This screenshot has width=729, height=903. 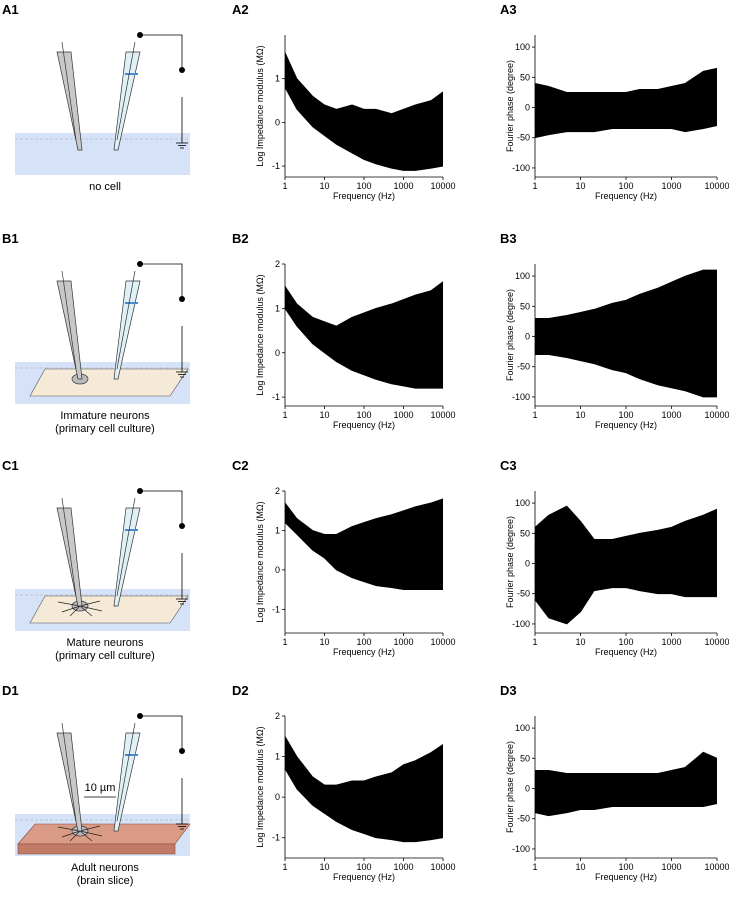 I want to click on panel-label: B3, so click(x=508, y=238).